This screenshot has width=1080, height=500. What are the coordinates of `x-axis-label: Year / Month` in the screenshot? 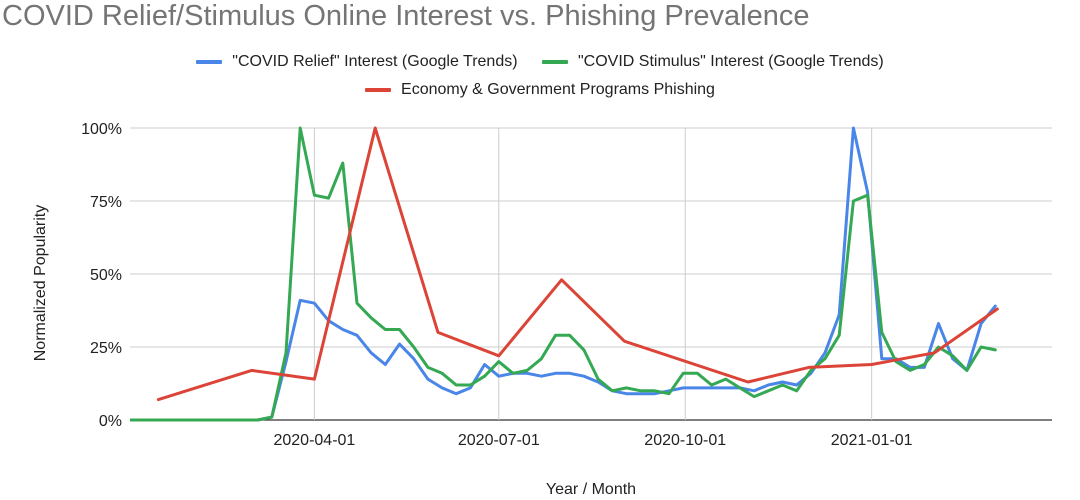 It's located at (591, 489).